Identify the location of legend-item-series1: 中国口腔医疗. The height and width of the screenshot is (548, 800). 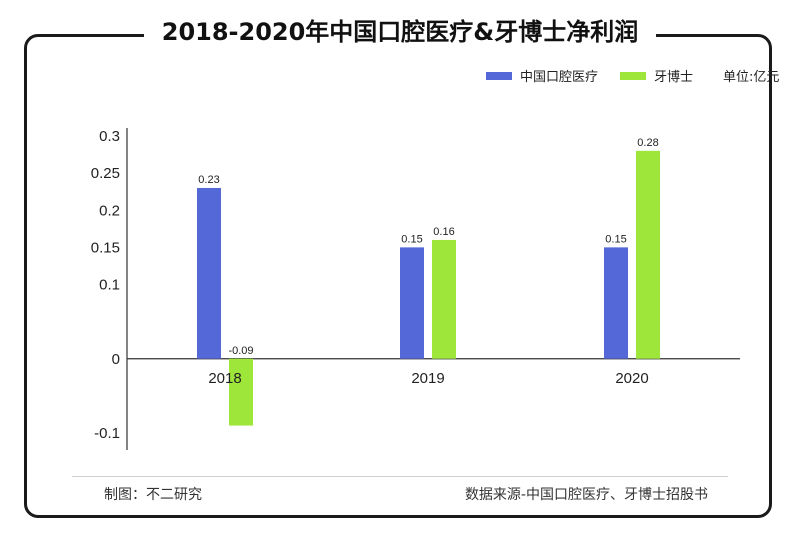
(542, 75).